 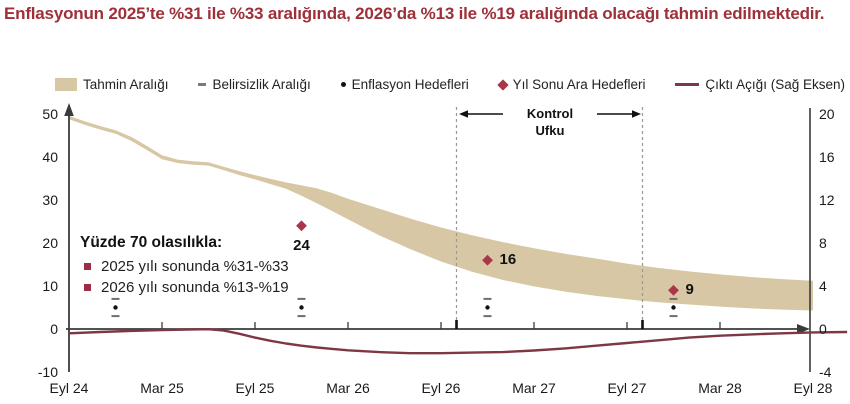 What do you see at coordinates (410, 84) in the screenshot?
I see `legend-label: Enflasyon Hedefleri` at bounding box center [410, 84].